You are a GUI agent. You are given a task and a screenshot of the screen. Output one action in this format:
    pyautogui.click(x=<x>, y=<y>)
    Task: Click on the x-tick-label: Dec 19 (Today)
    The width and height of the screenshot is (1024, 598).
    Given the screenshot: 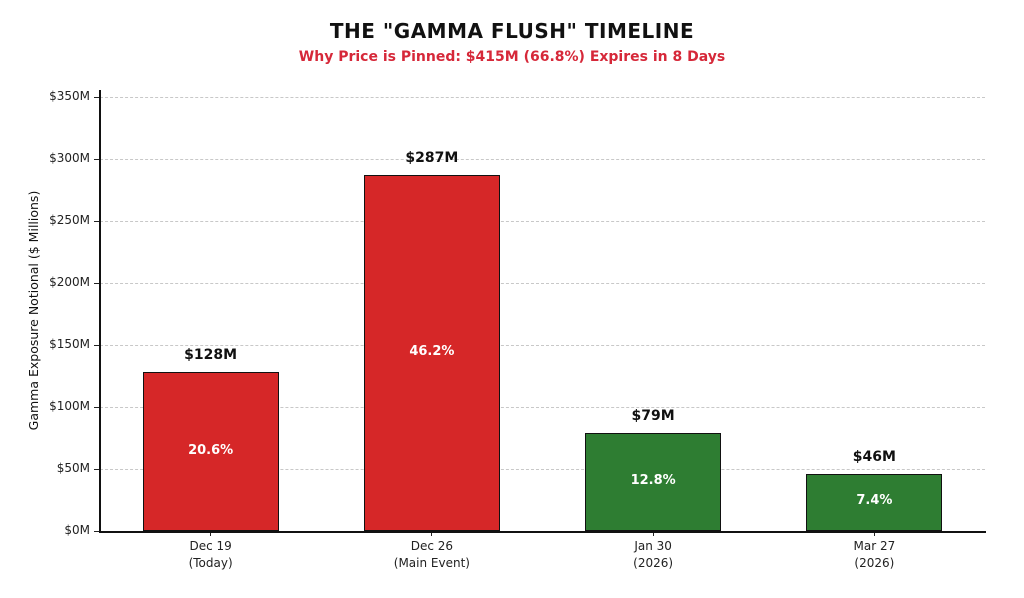 What is the action you would take?
    pyautogui.click(x=210, y=554)
    